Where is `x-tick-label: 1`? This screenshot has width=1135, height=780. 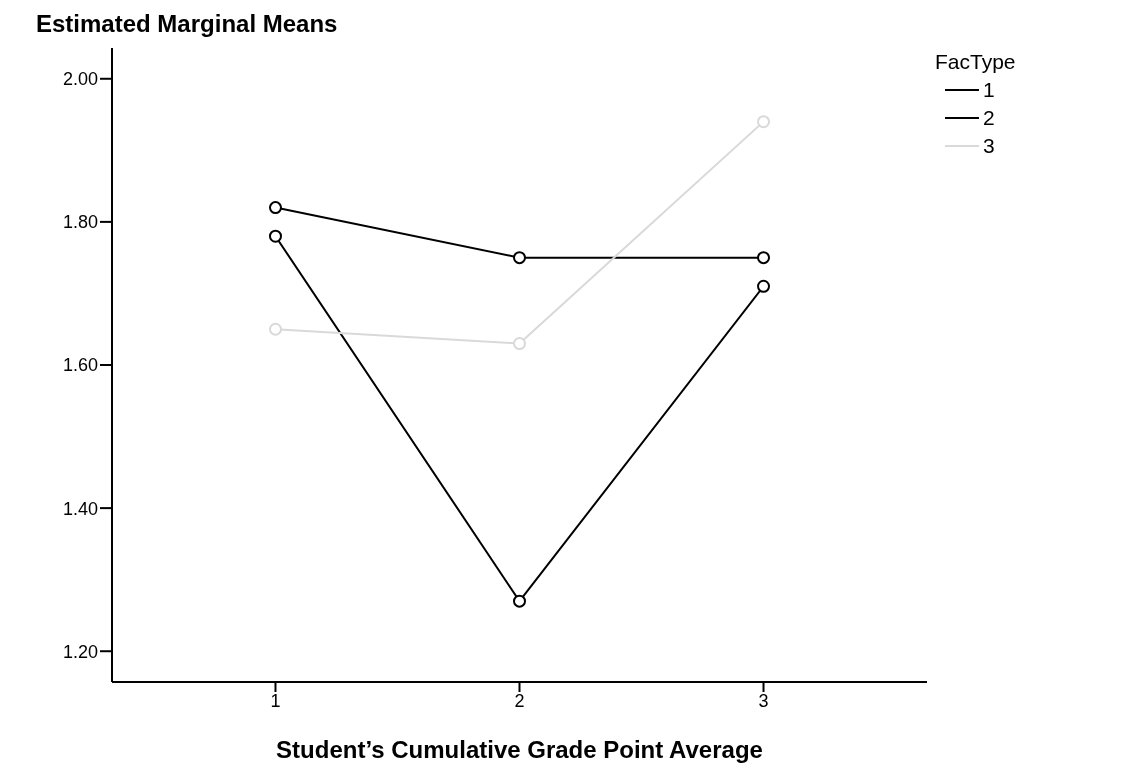
x-tick-label: 1 is located at coordinates (275, 700).